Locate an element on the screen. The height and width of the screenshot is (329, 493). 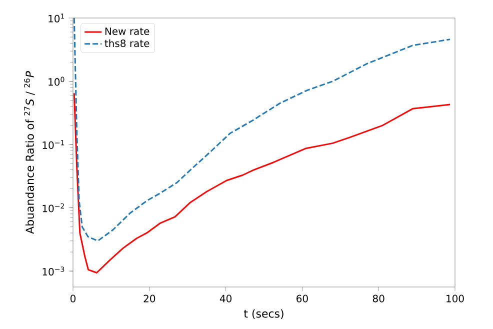
legend-label: New rate is located at coordinates (127, 32).